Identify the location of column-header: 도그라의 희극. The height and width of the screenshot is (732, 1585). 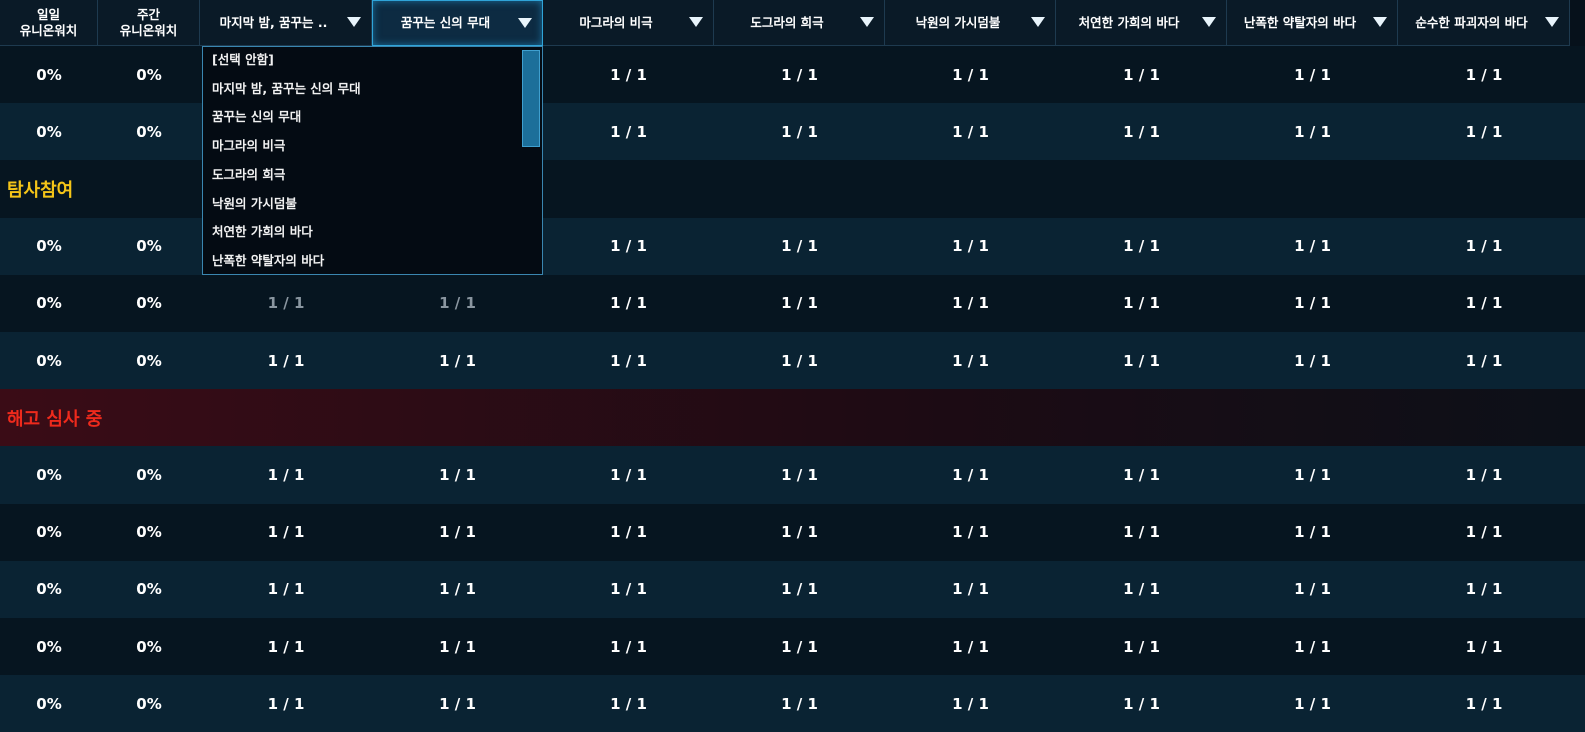
(799, 23).